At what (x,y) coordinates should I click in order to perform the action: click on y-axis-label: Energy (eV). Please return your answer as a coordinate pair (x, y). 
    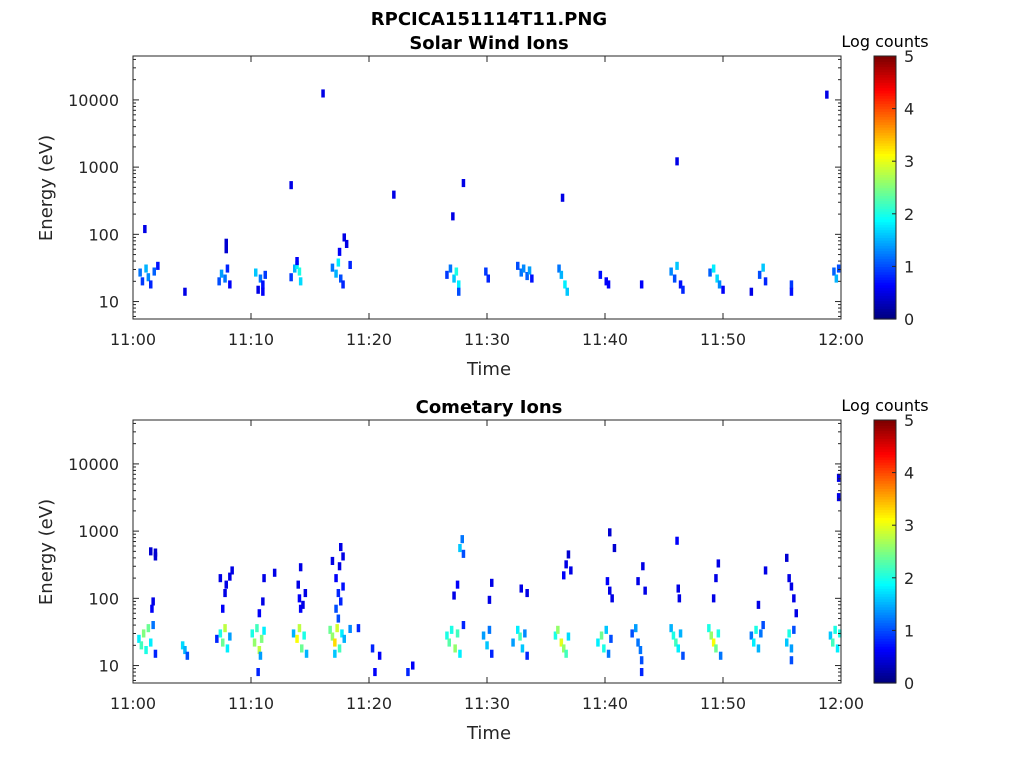
    Looking at the image, I should click on (46, 188).